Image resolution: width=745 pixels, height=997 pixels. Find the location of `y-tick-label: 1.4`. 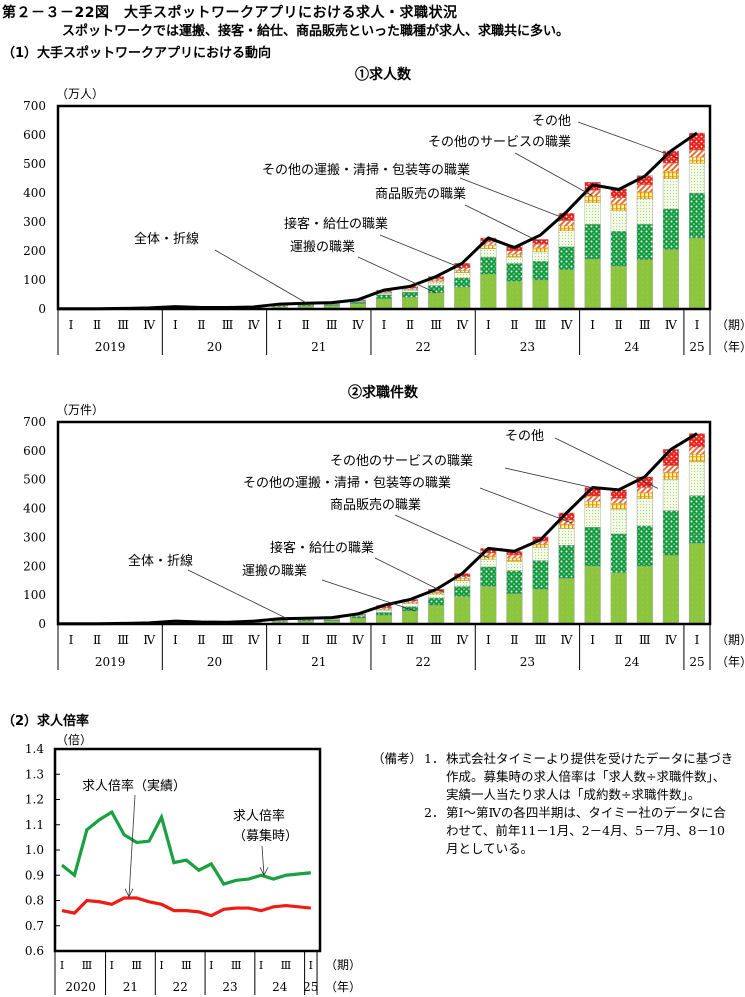

y-tick-label: 1.4 is located at coordinates (34, 749).